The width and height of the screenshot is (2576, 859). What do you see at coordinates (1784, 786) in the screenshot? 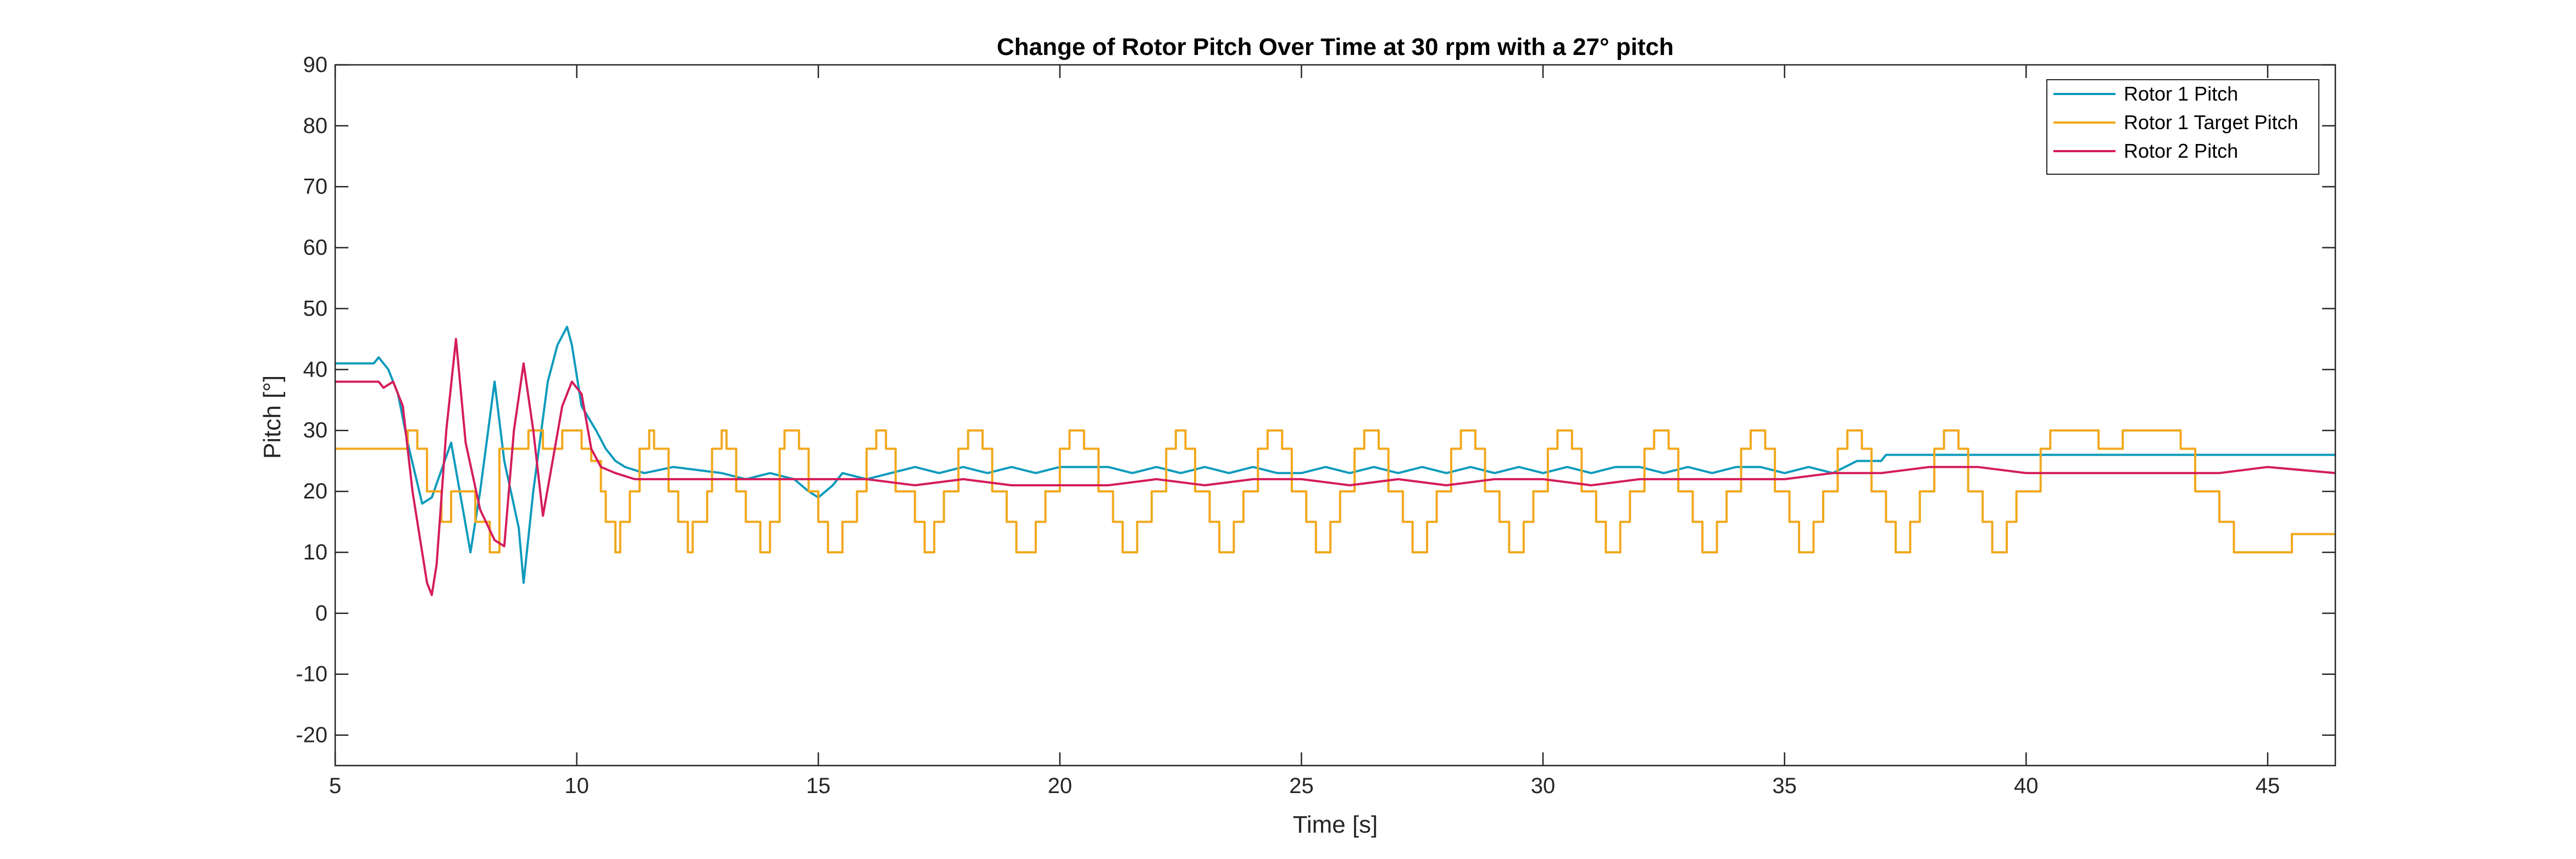
I see `x-tick-label: 35` at bounding box center [1784, 786].